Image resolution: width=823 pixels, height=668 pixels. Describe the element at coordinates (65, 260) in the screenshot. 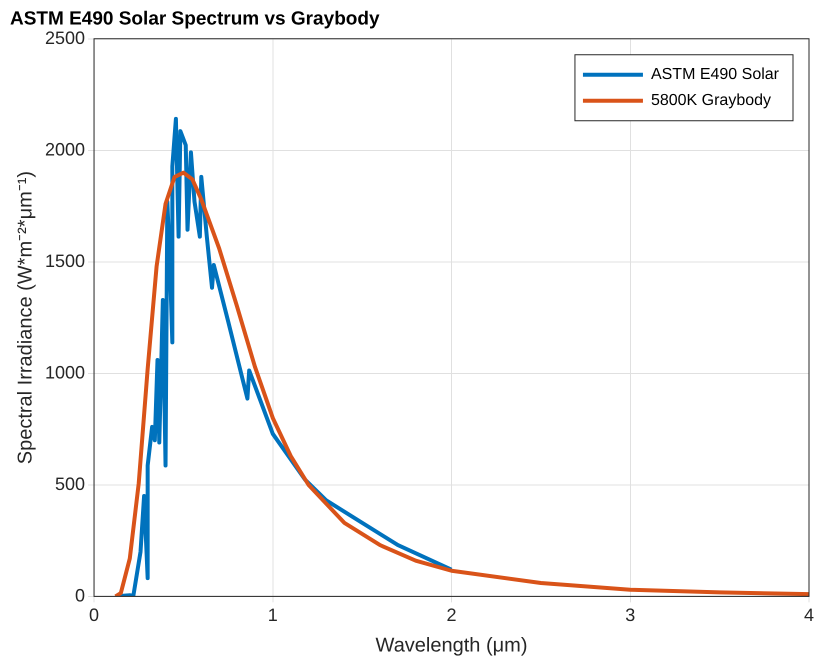

I see `y-tick-label: 1500` at that location.